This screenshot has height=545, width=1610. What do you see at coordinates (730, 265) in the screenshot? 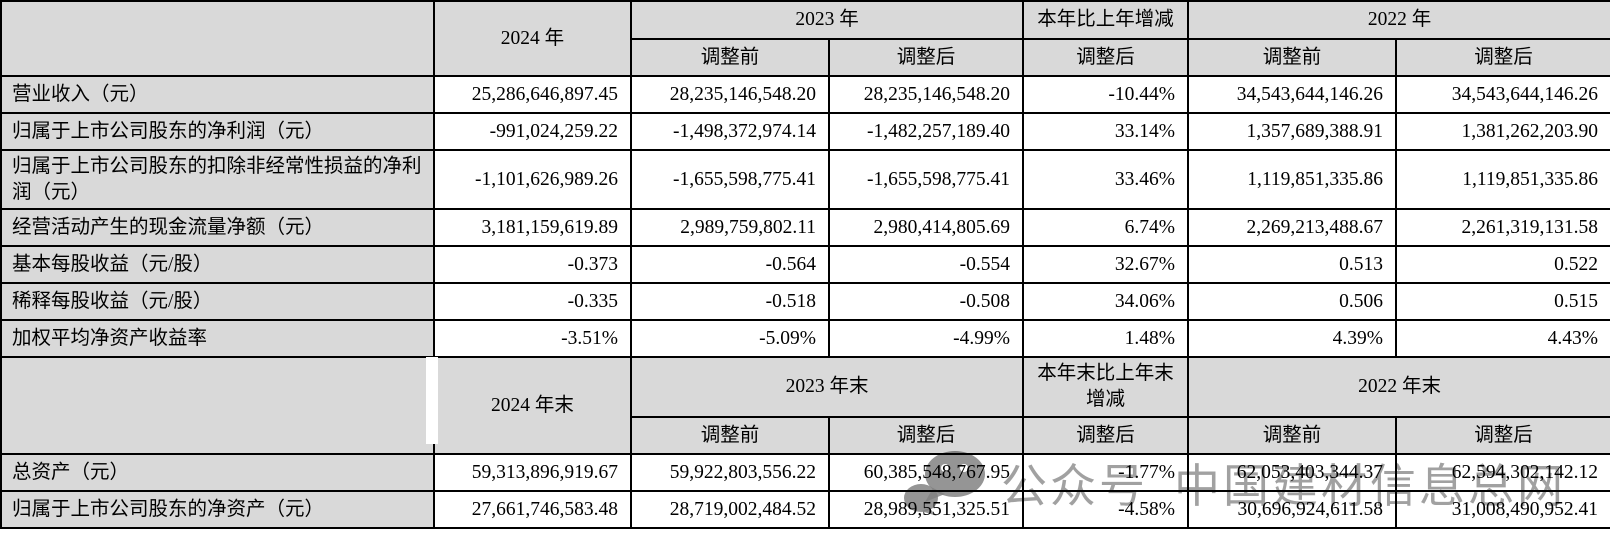
I see `cell-2023-pre: -0.564` at bounding box center [730, 265].